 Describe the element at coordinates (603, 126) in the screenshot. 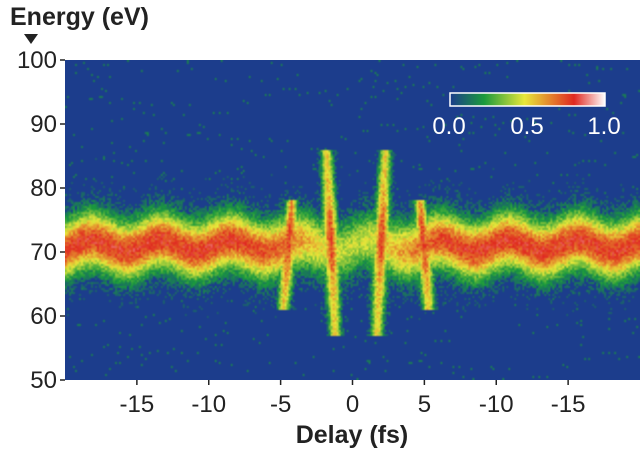

I see `colorbar-tick-2: 1.0` at that location.